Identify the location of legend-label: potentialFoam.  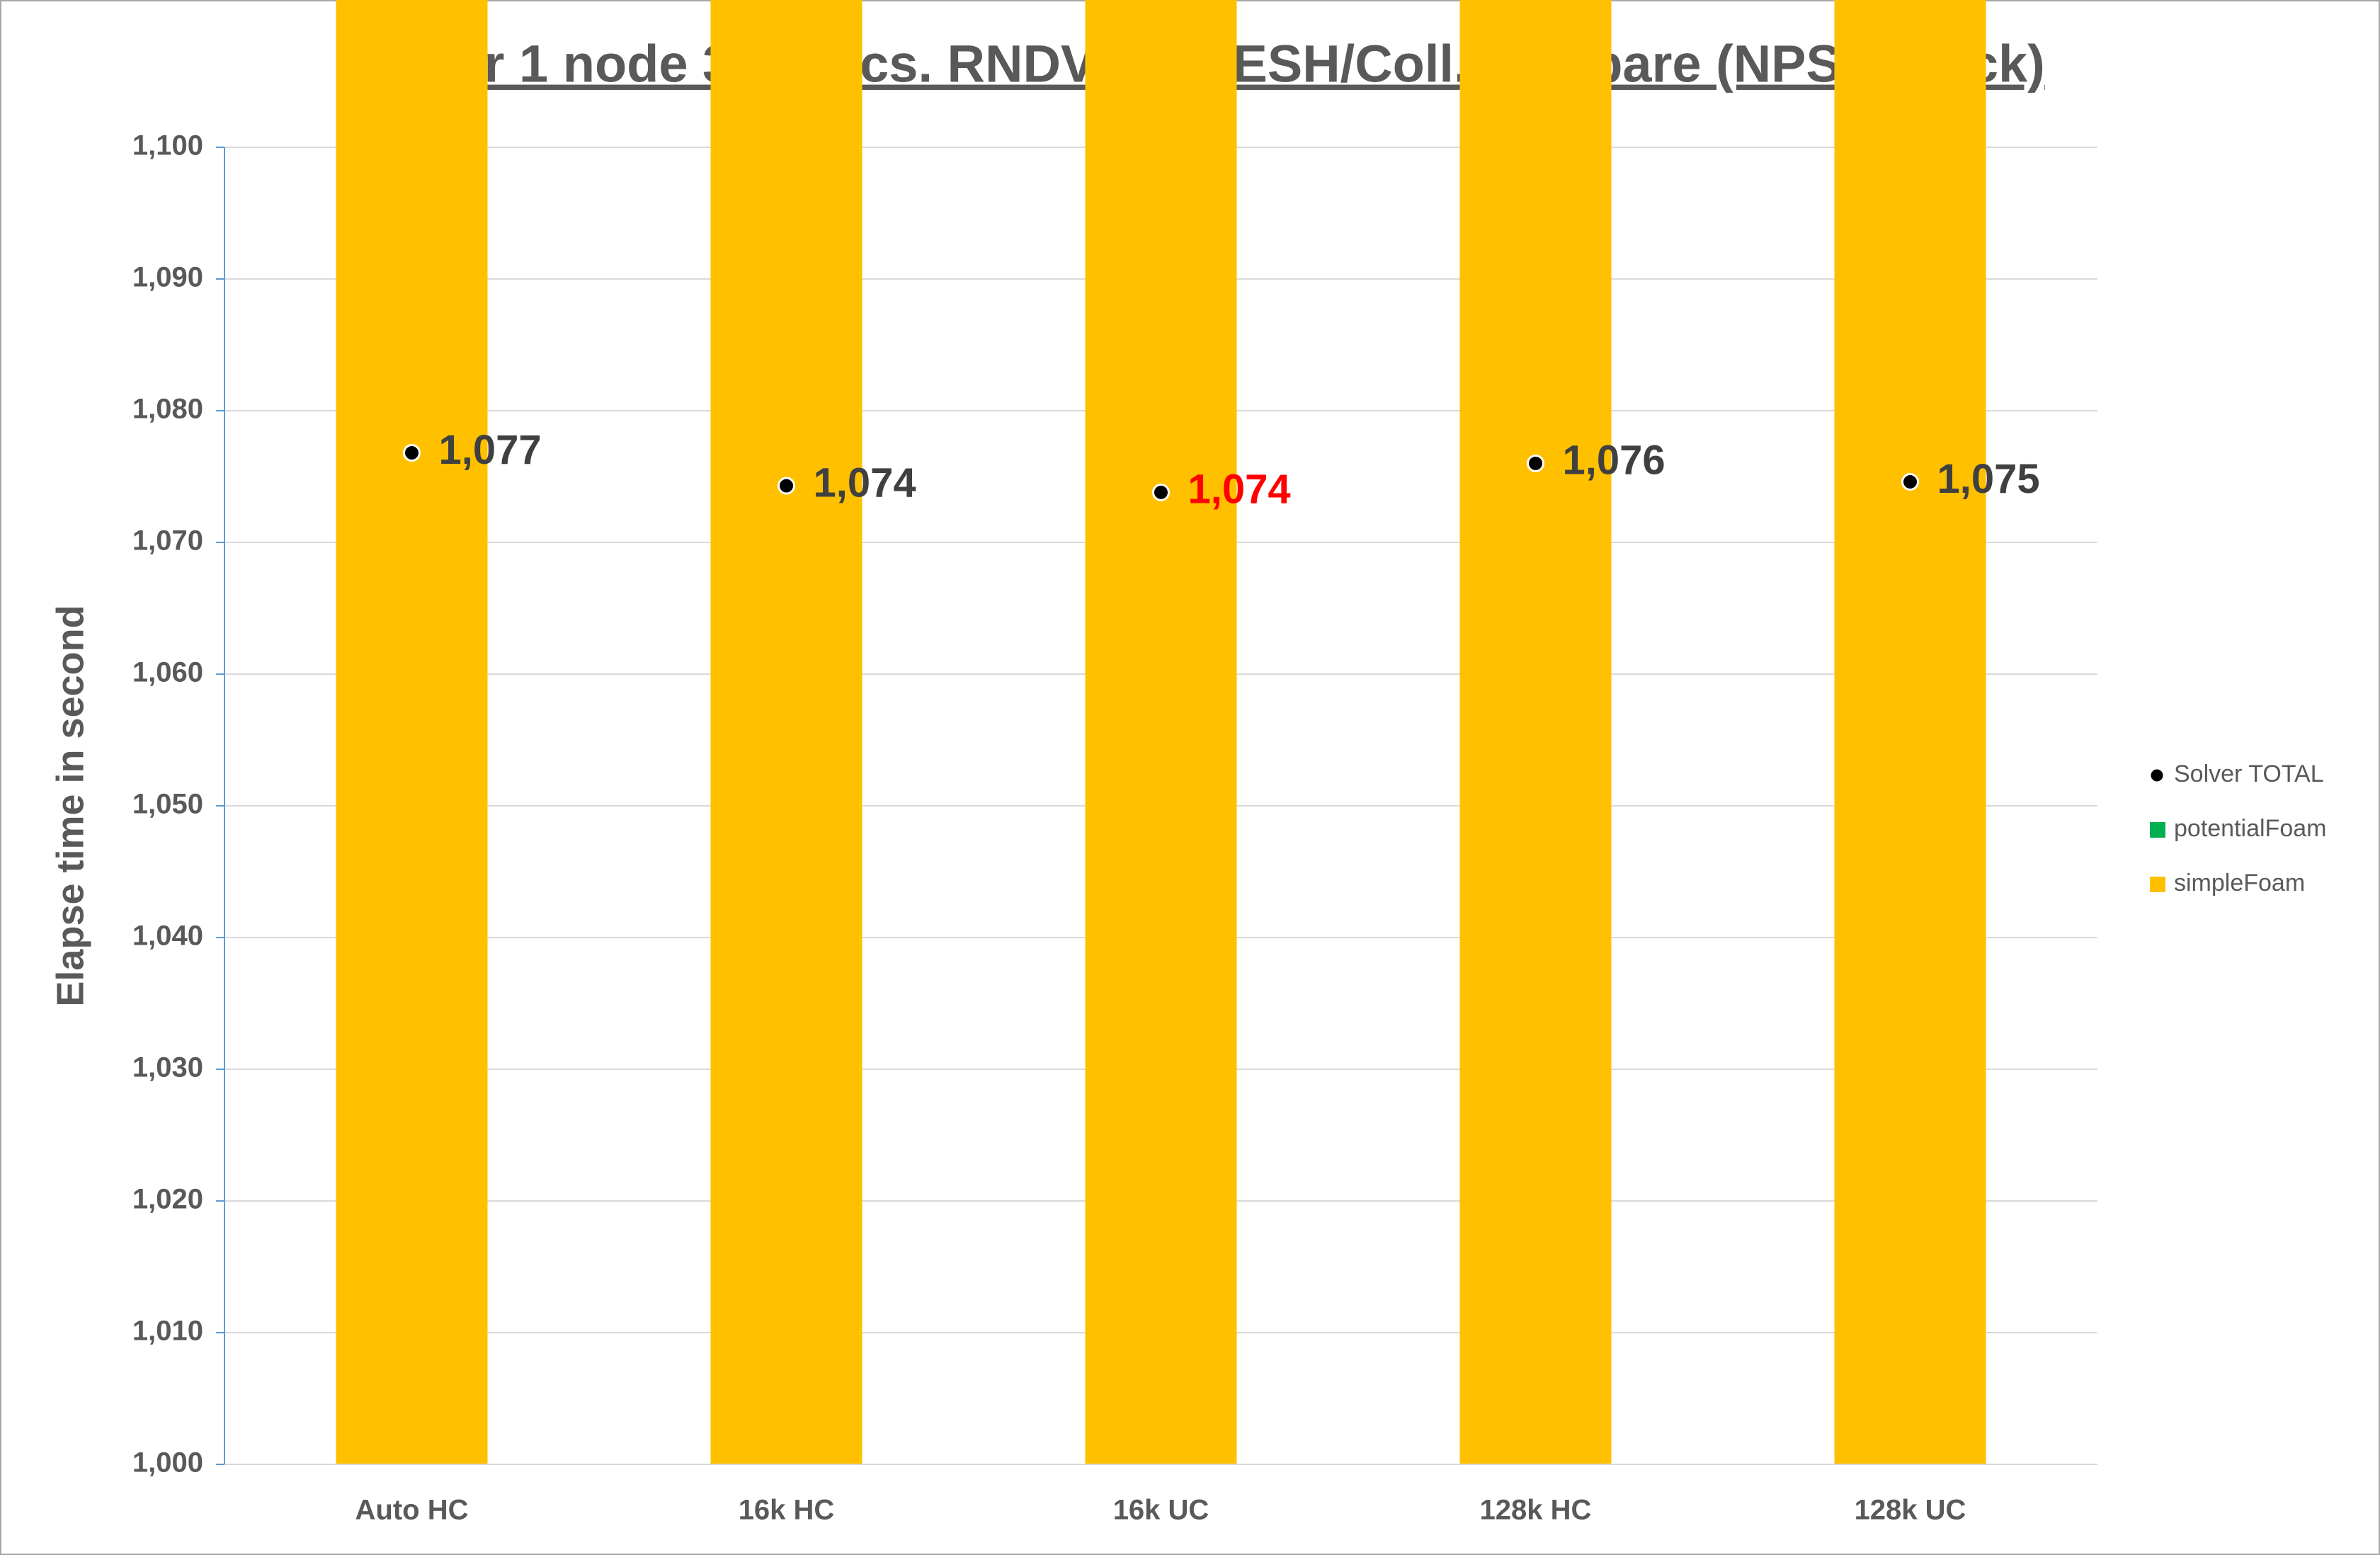
(2250, 828).